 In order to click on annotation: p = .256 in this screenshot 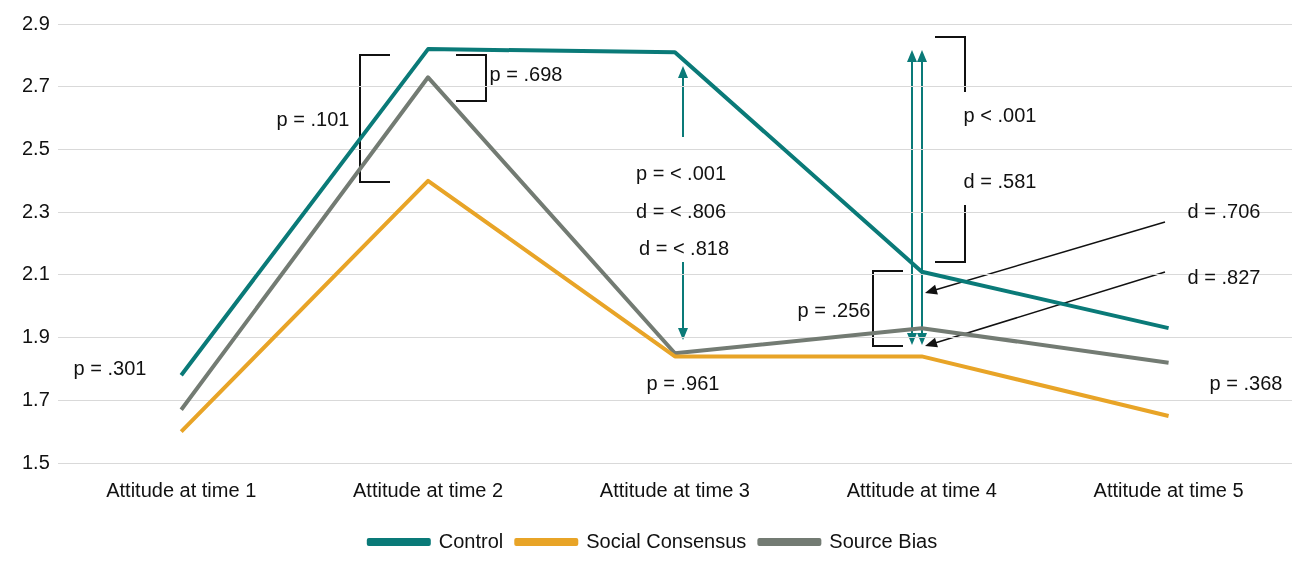, I will do `click(834, 309)`.